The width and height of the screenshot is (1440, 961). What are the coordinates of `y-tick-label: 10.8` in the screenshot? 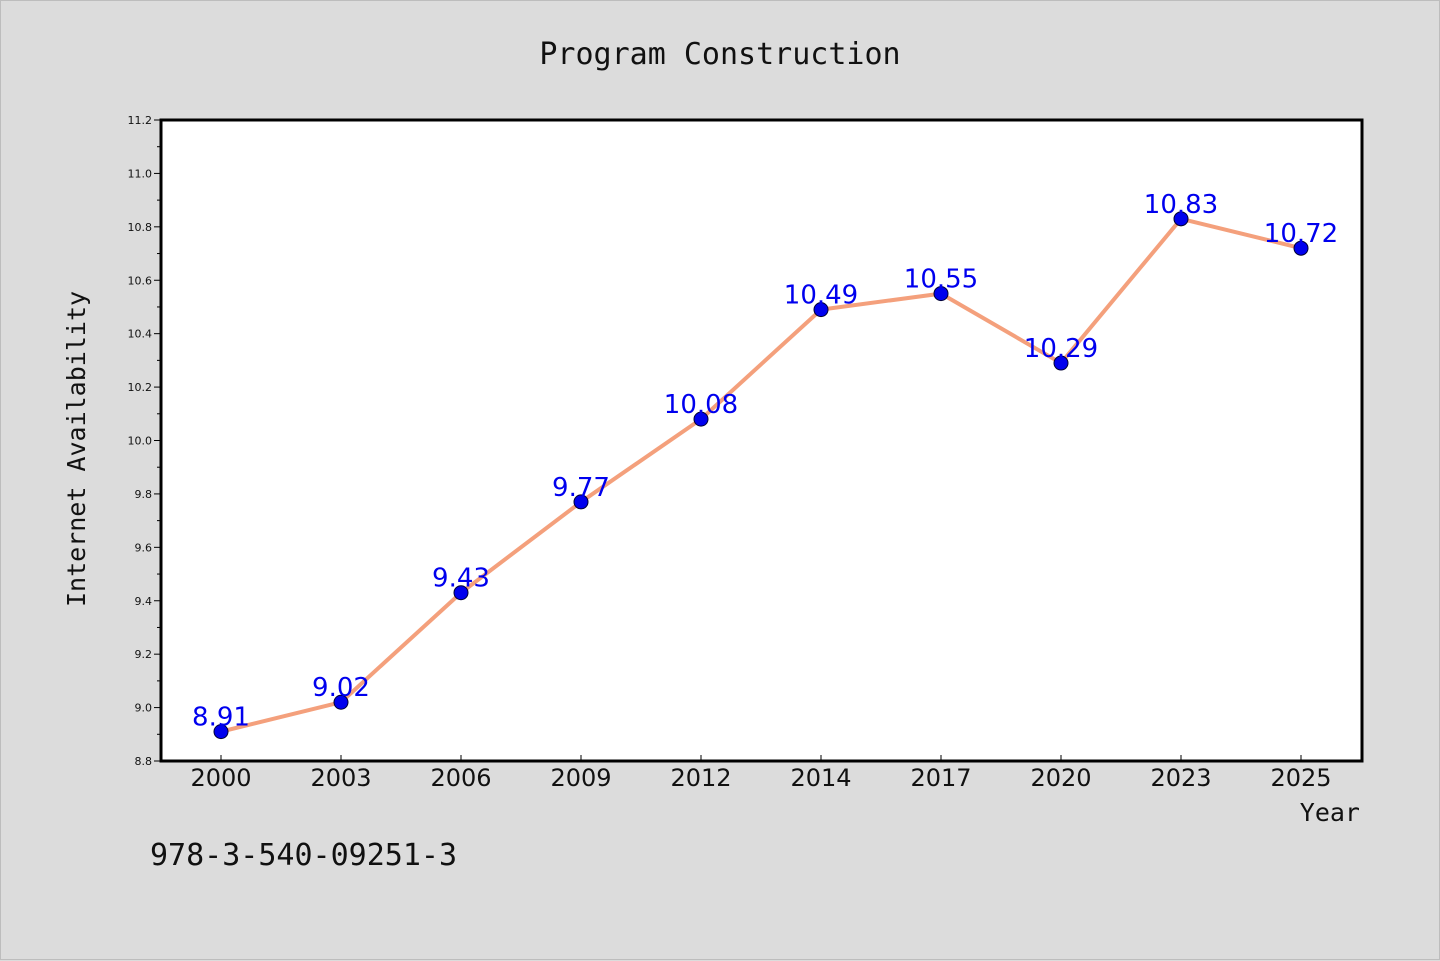 It's located at (140, 227).